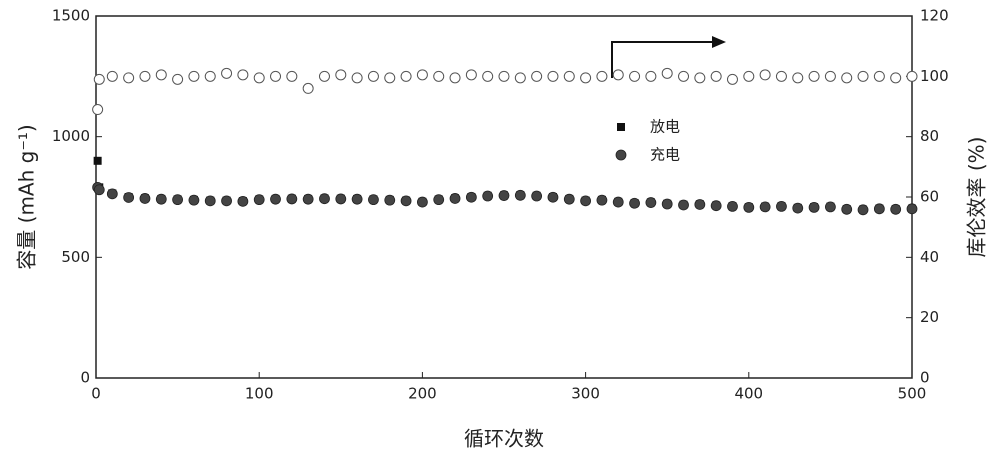 This screenshot has width=1000, height=462. I want to click on legend-label: 放电, so click(665, 127).